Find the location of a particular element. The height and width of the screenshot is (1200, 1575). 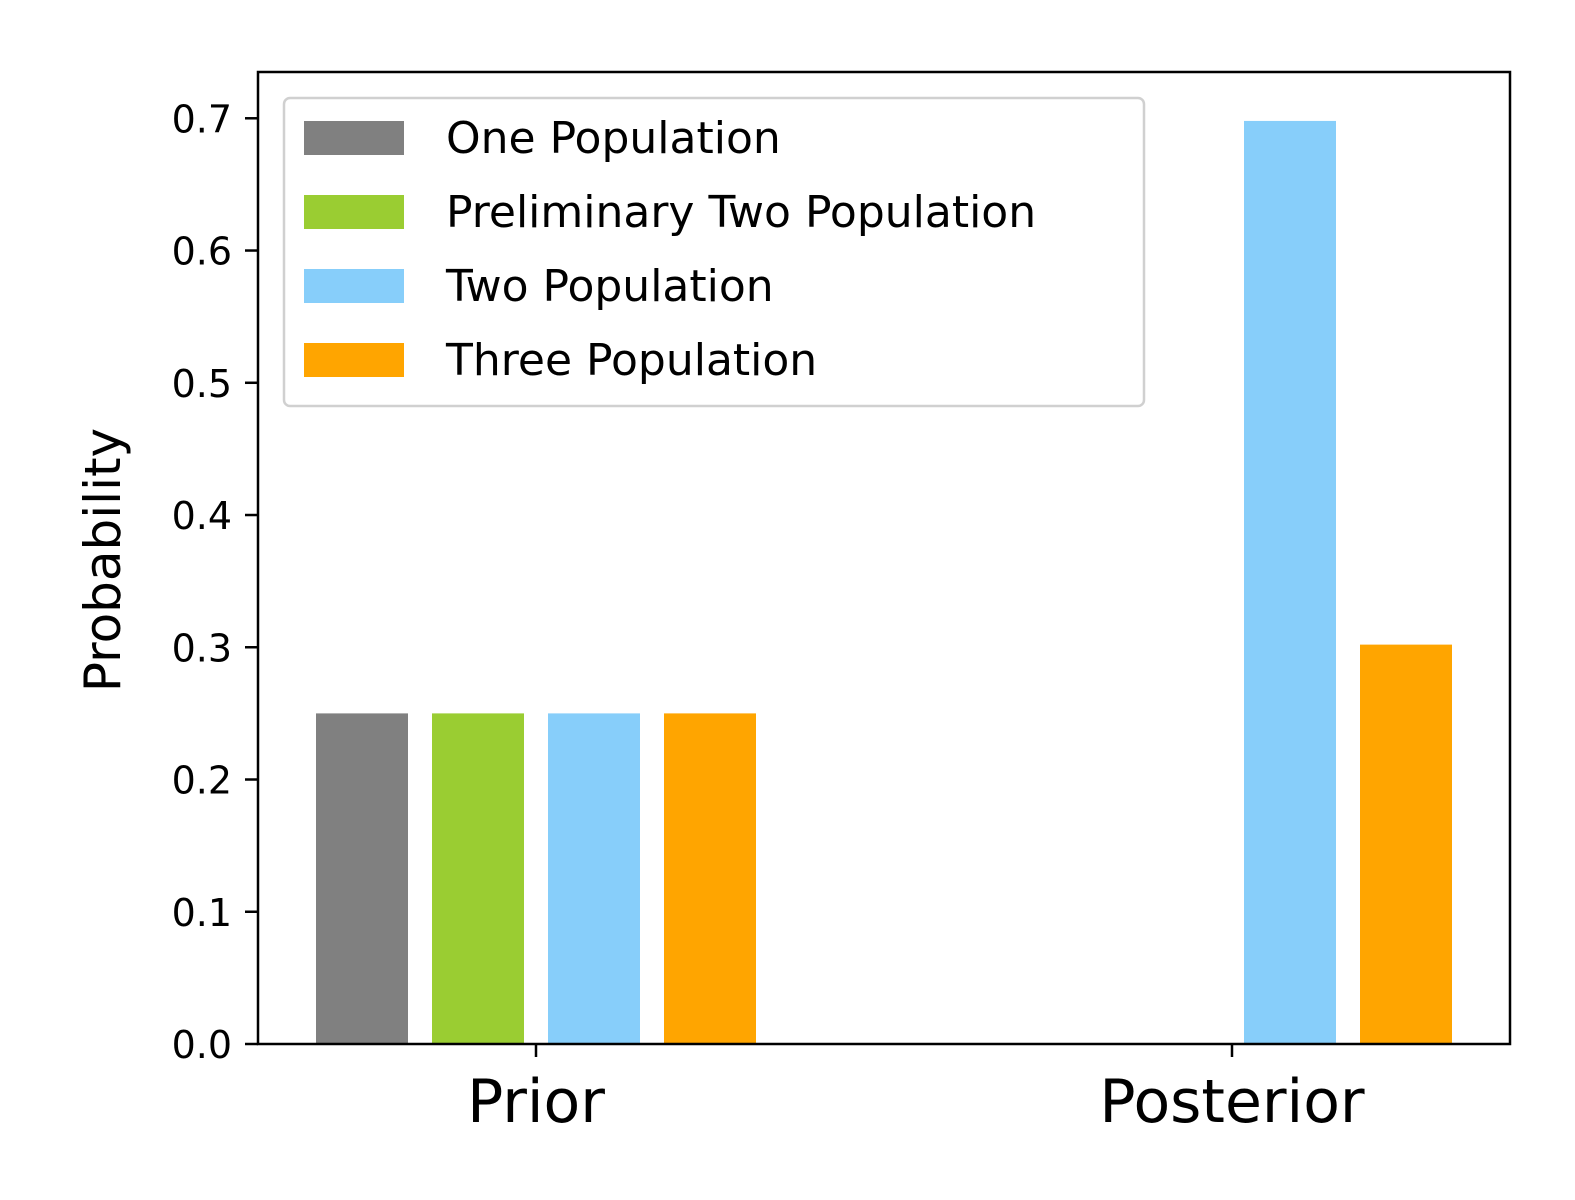

y-tick-label: 0.2 is located at coordinates (202, 781).